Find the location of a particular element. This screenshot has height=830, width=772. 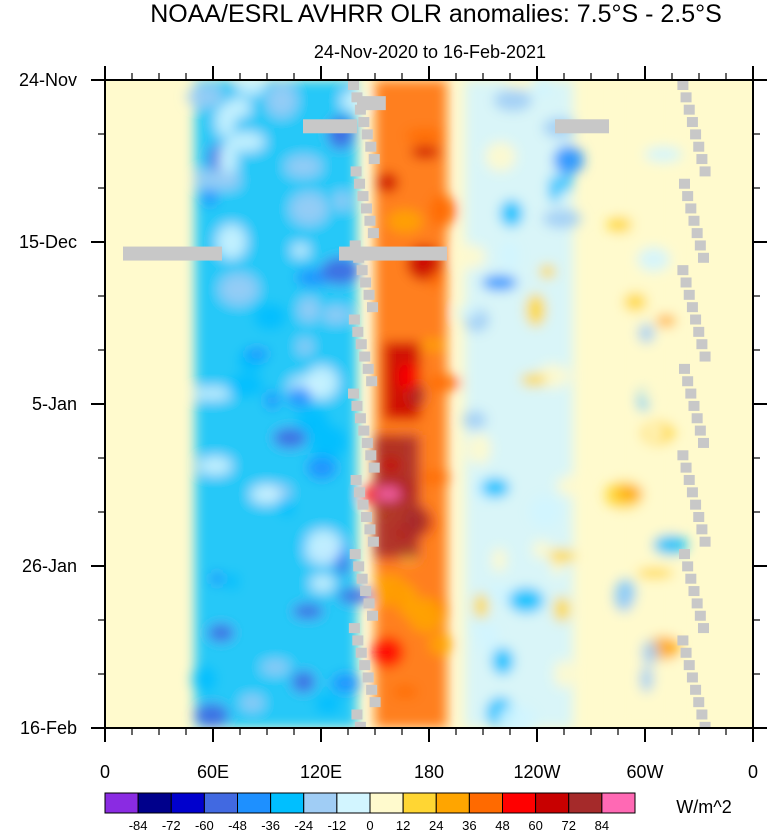

colorbar-units: W/m^2 is located at coordinates (703, 807).